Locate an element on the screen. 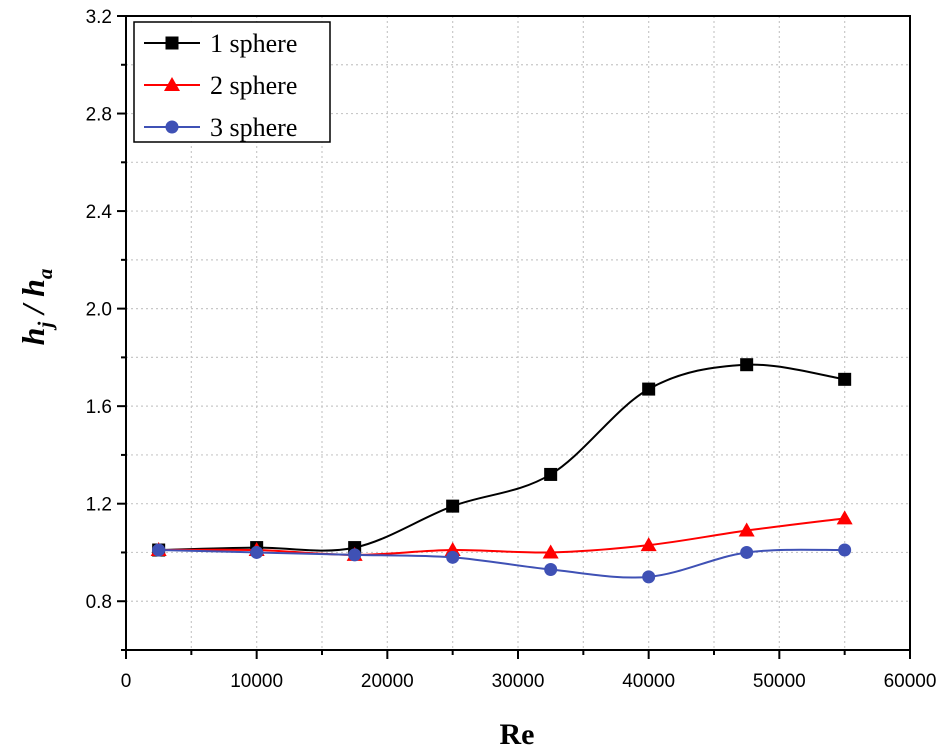 This screenshot has height=751, width=950. x-tick-label: 10000 is located at coordinates (256, 681).